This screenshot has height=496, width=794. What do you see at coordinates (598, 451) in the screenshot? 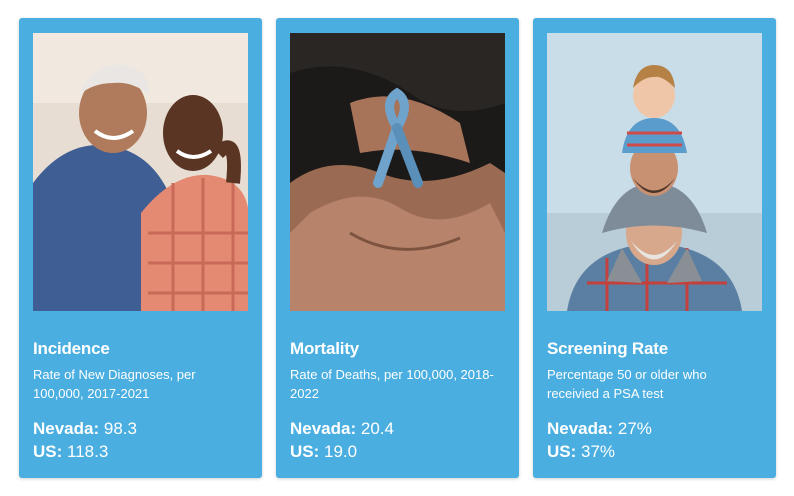
I see `us-value: 37%` at bounding box center [598, 451].